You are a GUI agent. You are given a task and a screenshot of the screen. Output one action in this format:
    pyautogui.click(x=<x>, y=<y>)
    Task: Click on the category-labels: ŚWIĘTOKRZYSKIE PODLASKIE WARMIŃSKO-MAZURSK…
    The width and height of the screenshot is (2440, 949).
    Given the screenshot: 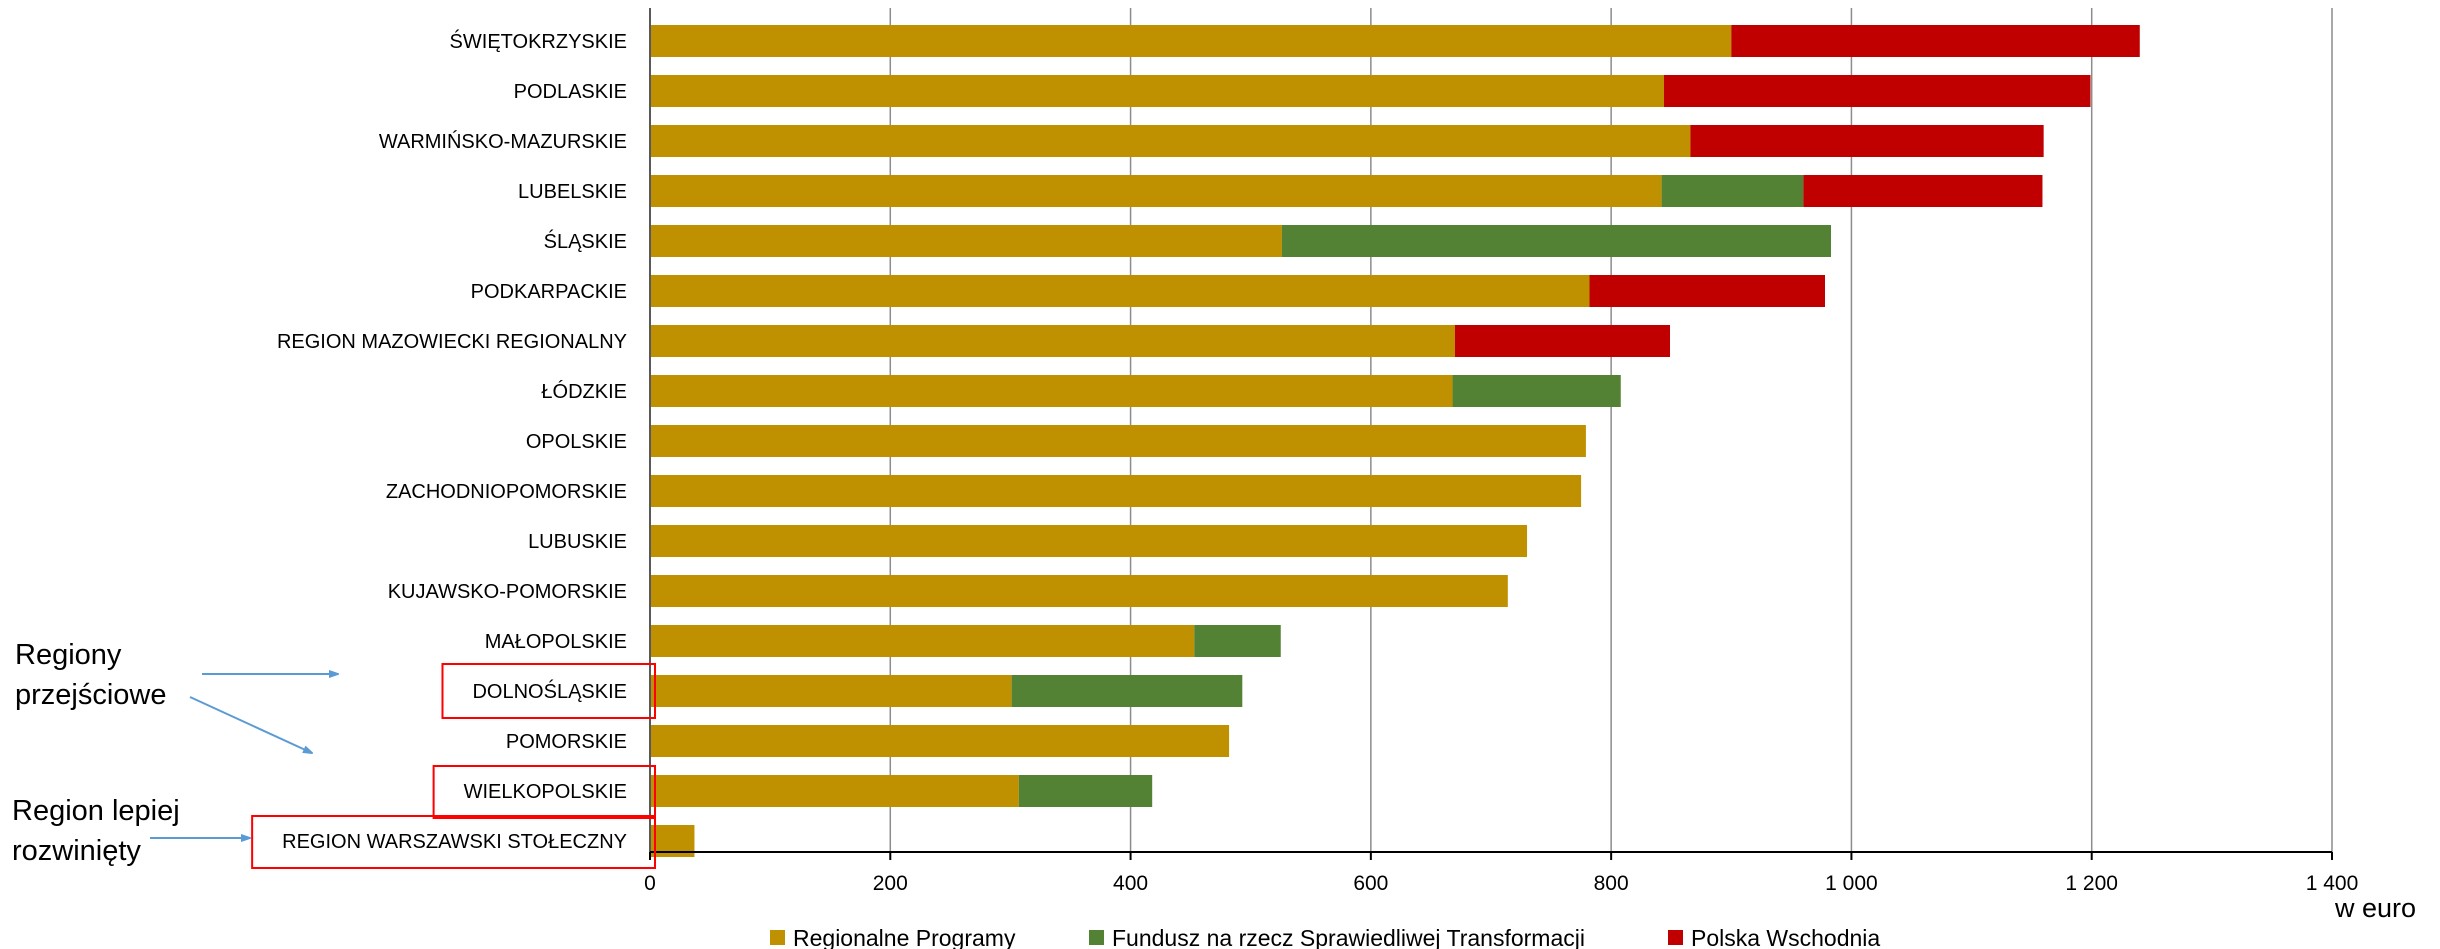 What is the action you would take?
    pyautogui.click(x=452, y=441)
    